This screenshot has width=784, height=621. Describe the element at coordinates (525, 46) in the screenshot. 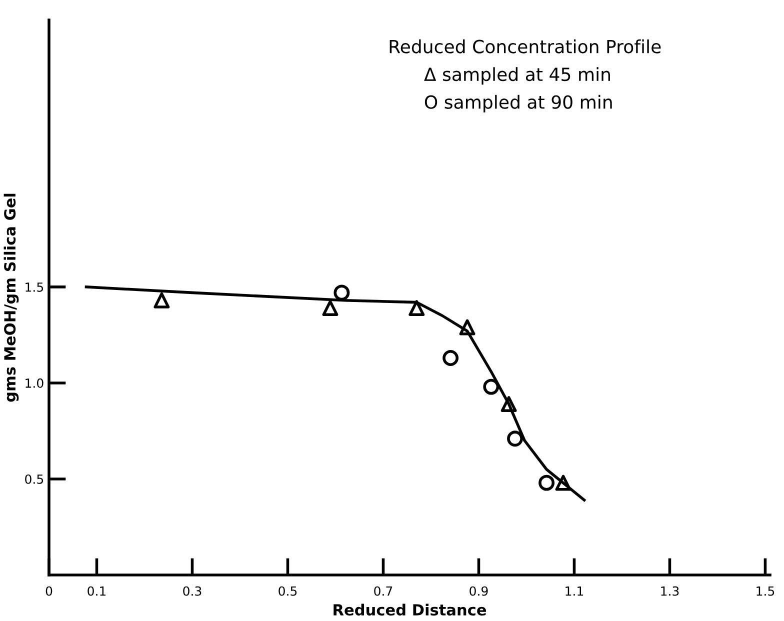

I see `text: Reduced Concentration Profile` at that location.